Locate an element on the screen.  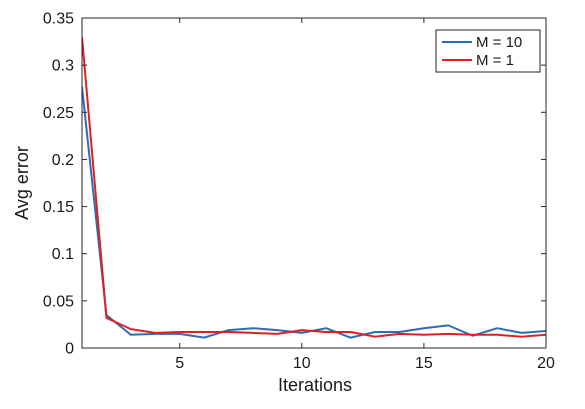
x-tick-label: 10 is located at coordinates (302, 363).